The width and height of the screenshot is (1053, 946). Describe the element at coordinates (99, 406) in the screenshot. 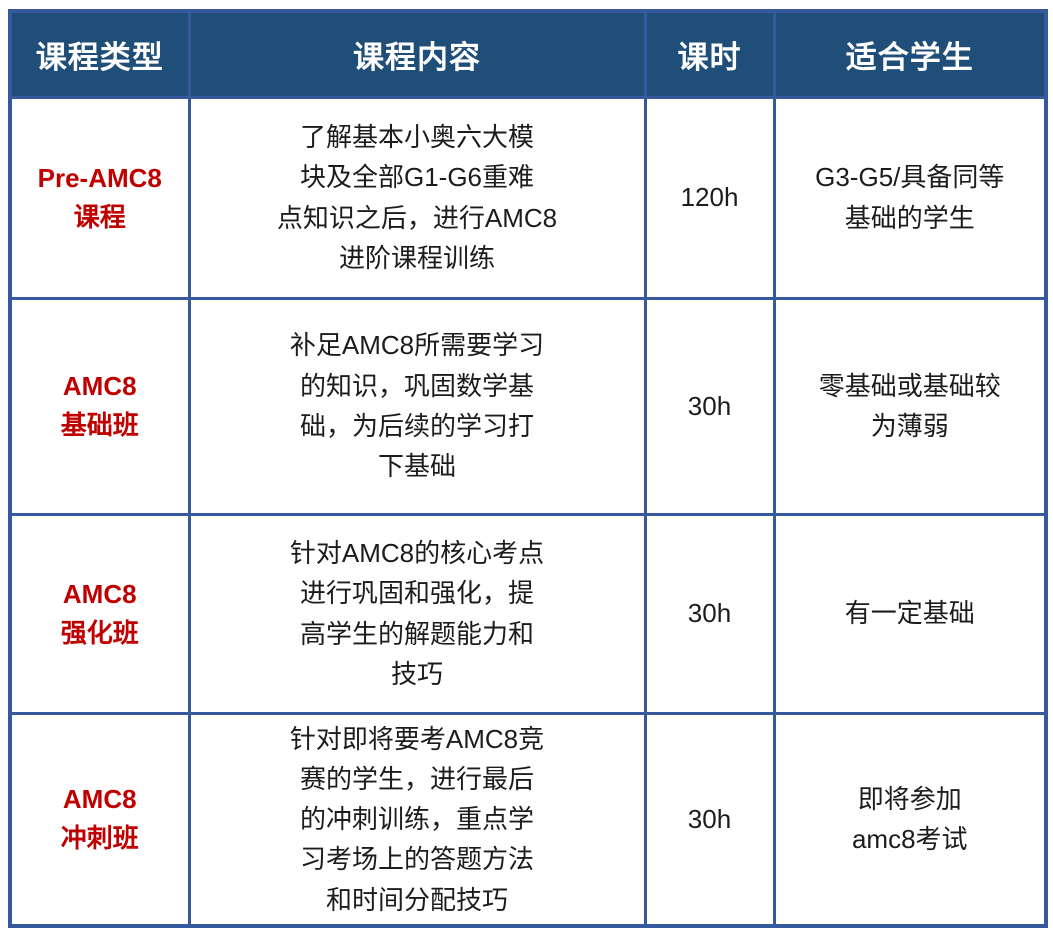

I see `course-type-label: AMC8 基础班` at that location.